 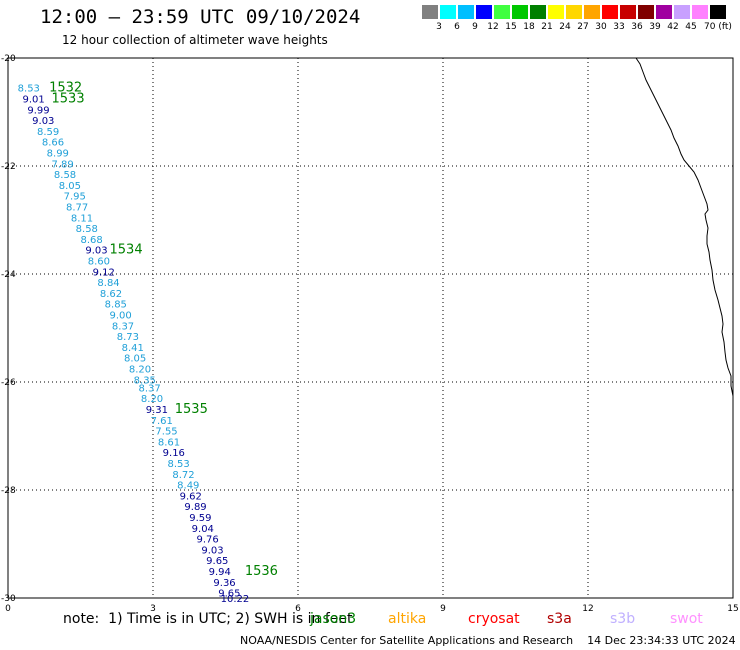 I want to click on y-tick-label: -28, so click(x=8, y=491).